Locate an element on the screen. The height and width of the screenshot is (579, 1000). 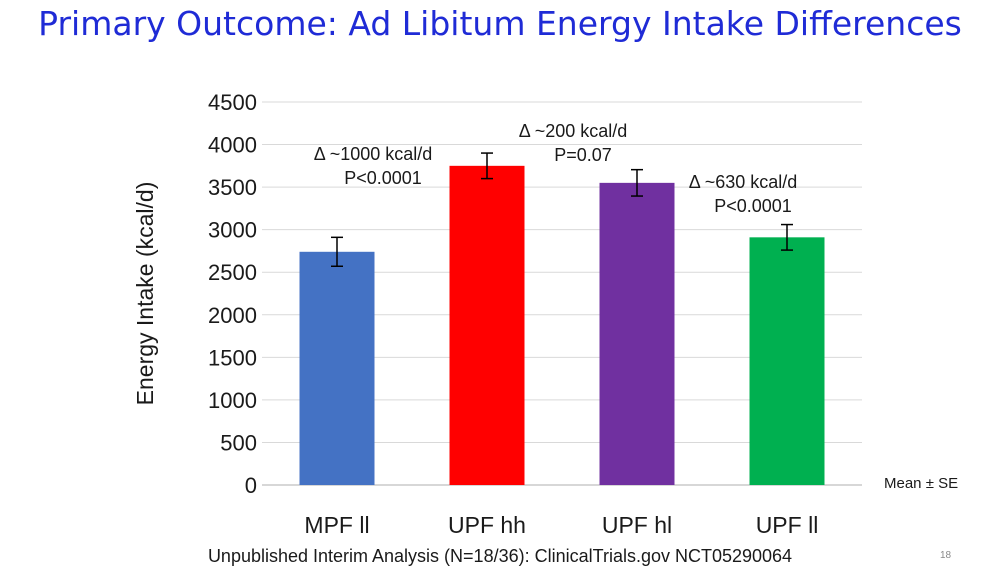
x-tick-label: UPF hl is located at coordinates (637, 525).